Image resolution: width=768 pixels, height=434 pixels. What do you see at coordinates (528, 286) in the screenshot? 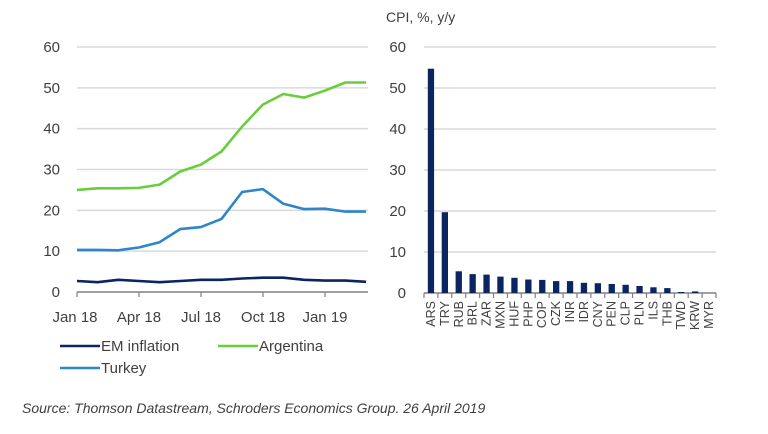
I see `bar-php` at bounding box center [528, 286].